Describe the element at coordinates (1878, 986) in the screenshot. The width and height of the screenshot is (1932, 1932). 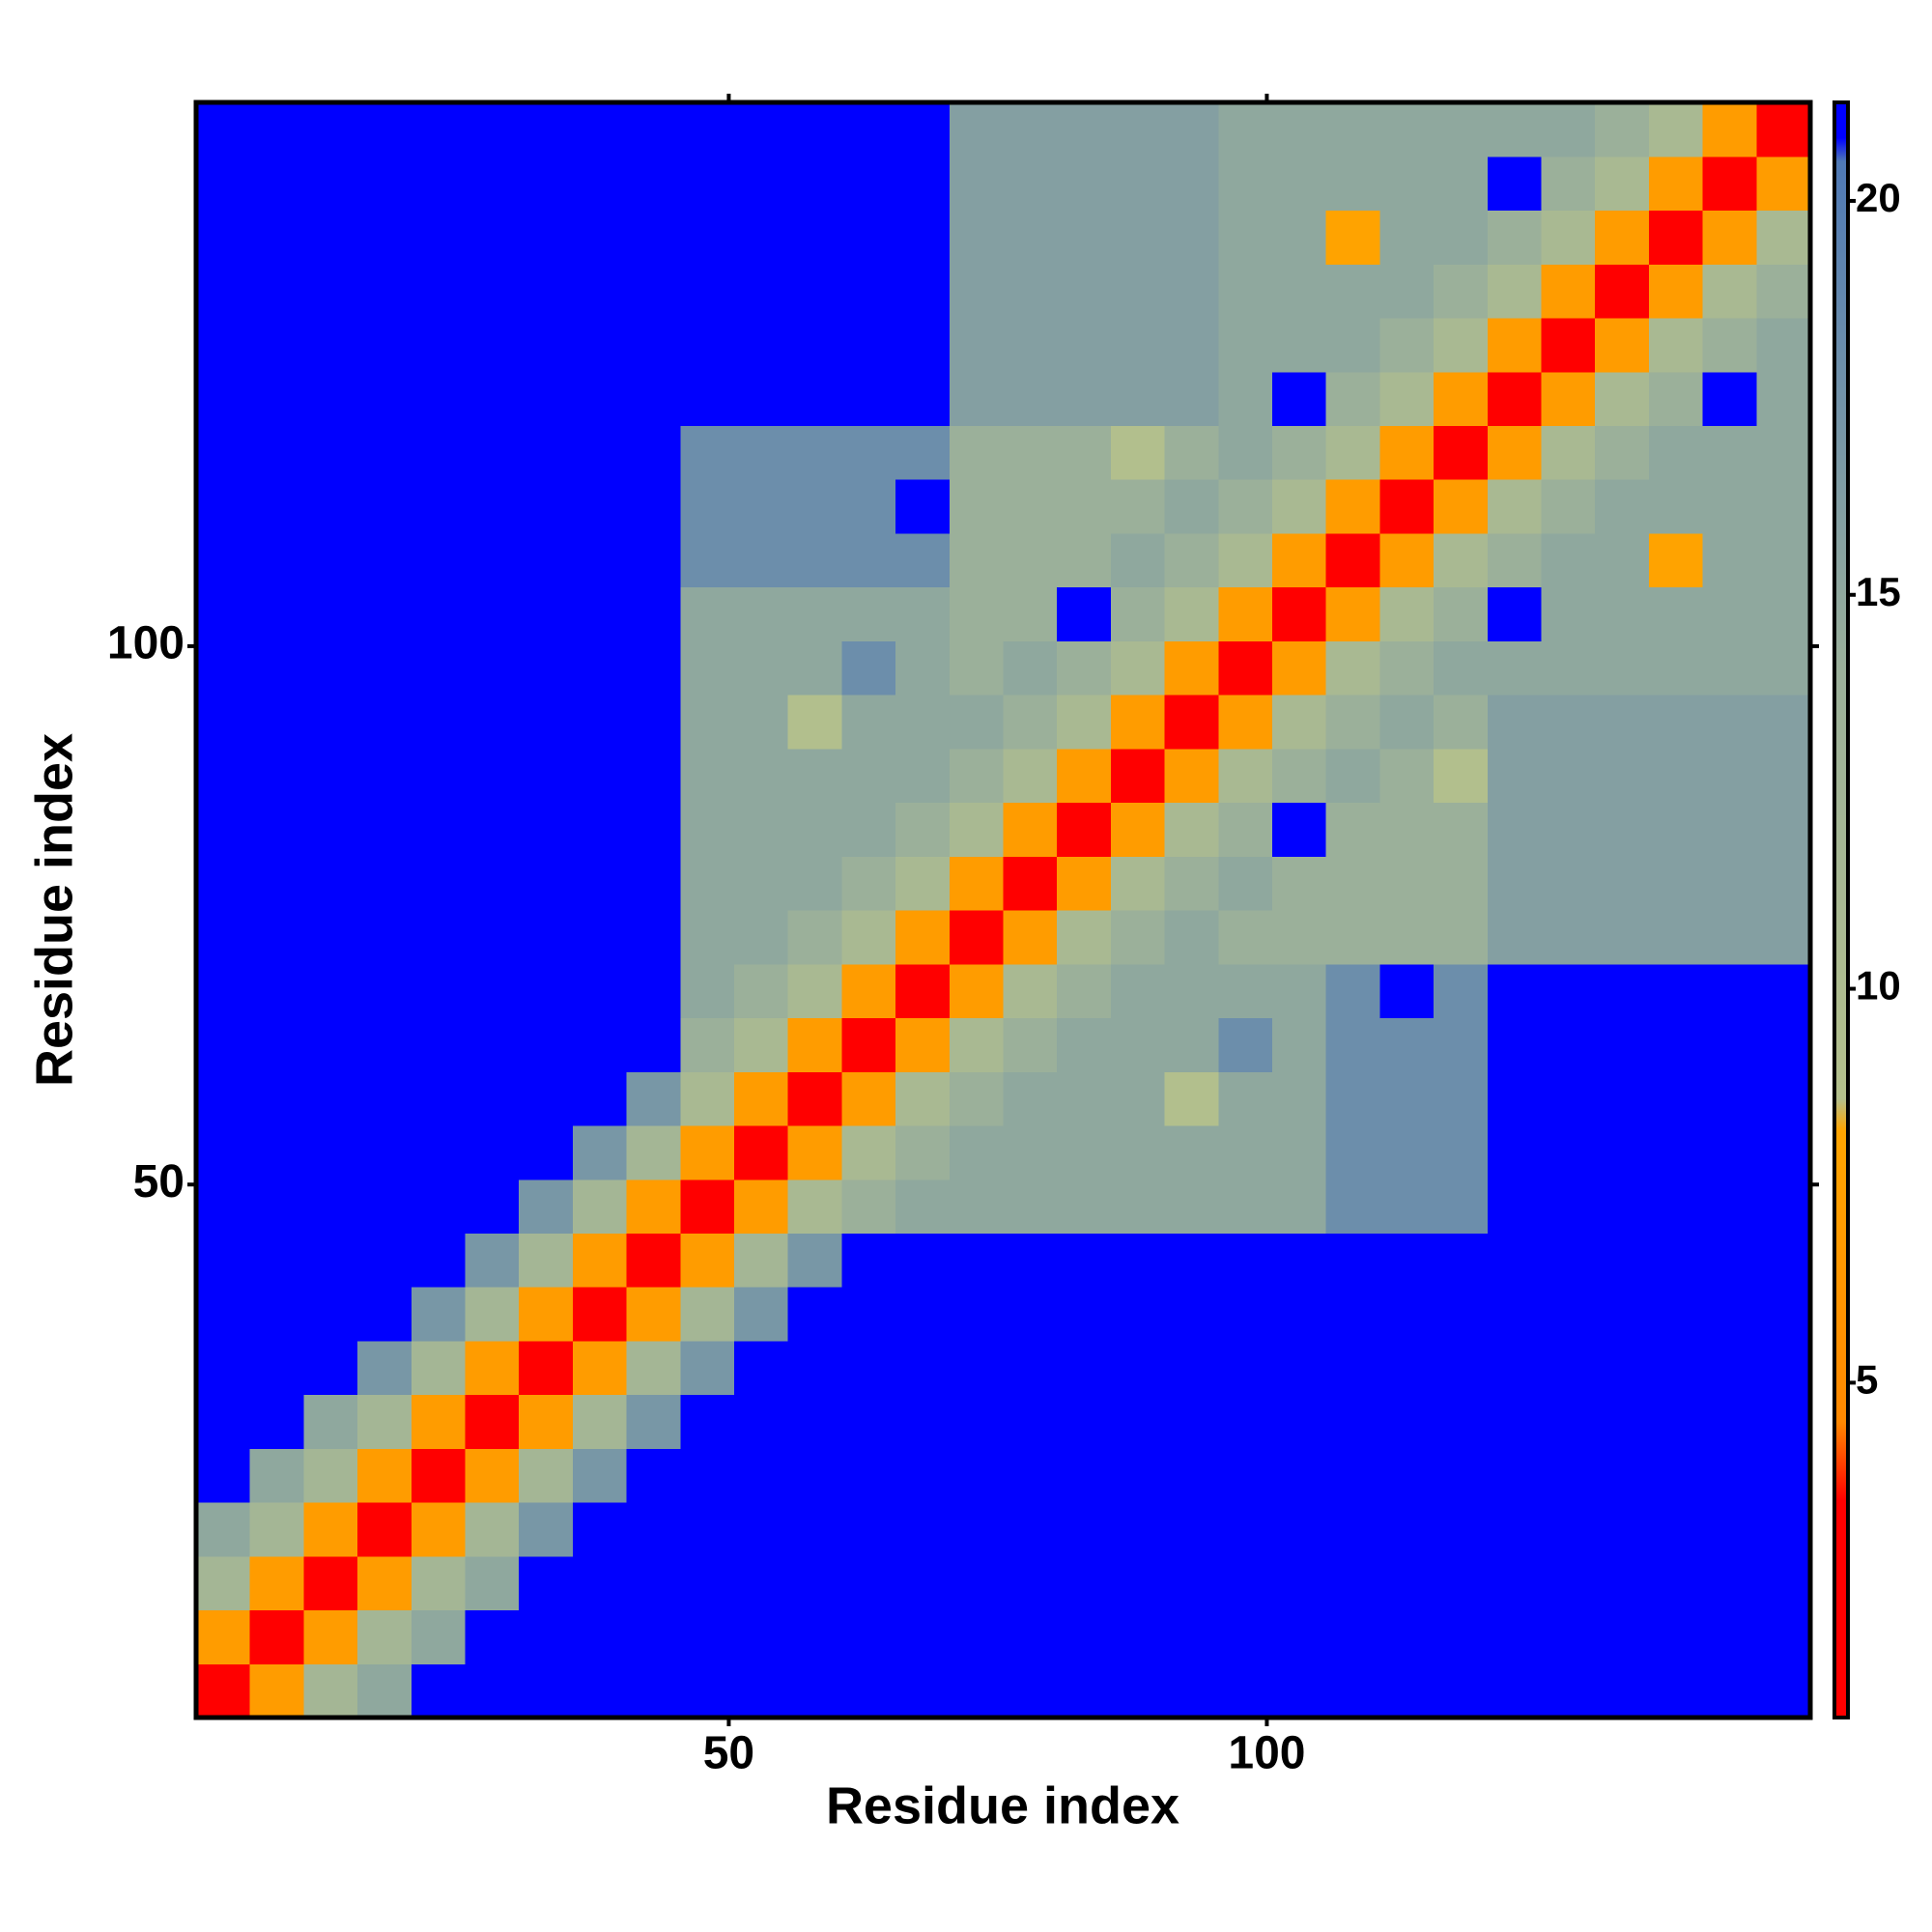
I see `colorbar-tick-label: 10` at that location.